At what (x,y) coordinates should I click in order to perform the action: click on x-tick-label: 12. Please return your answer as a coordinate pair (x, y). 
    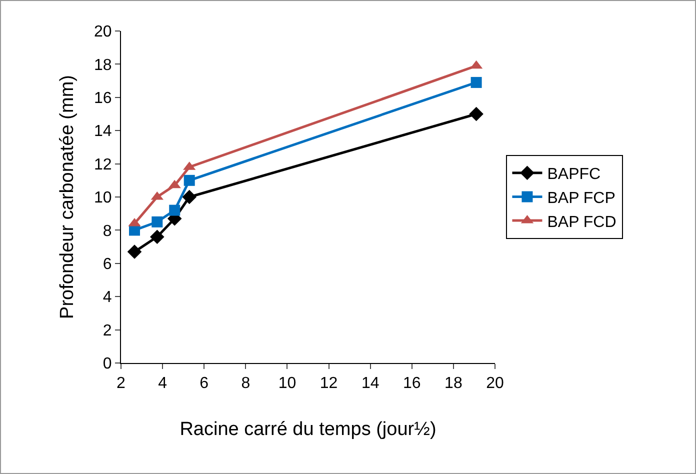
    Looking at the image, I should click on (329, 383).